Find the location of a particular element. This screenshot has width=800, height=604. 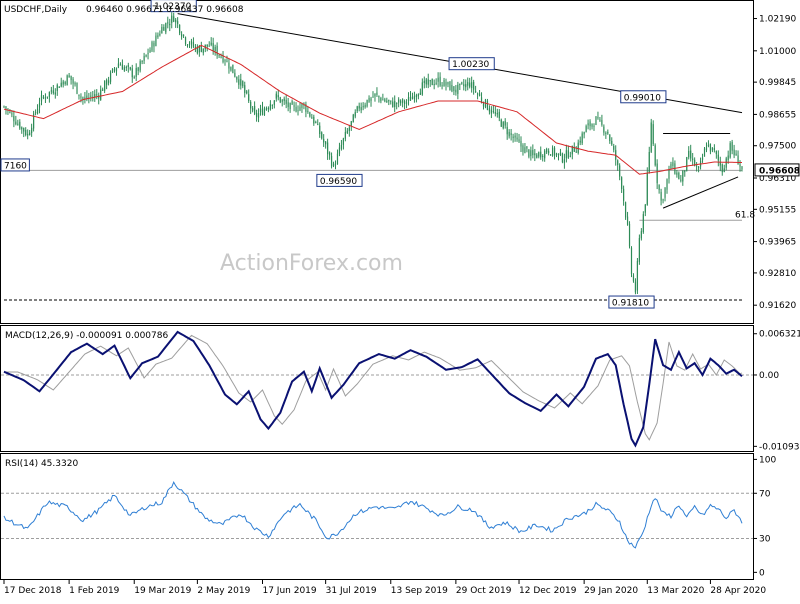

ohlc-readout: 0.96460 0.96671 0.96437 0.96608 is located at coordinates (165, 10).